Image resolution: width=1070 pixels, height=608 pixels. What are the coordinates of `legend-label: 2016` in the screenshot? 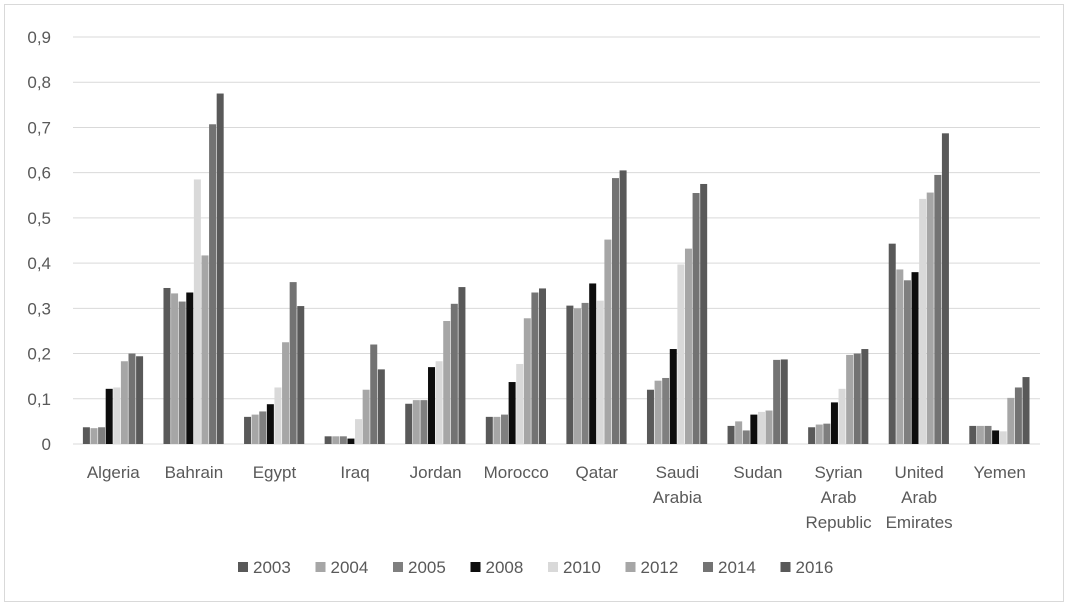 It's located at (815, 567).